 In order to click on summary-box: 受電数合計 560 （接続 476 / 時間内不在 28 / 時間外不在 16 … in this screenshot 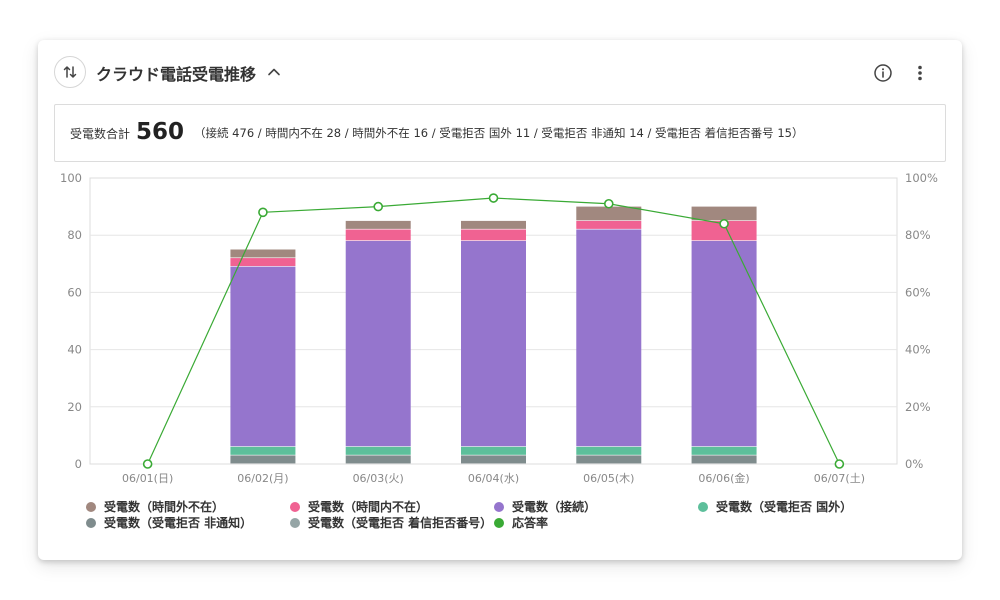, I will do `click(500, 133)`.